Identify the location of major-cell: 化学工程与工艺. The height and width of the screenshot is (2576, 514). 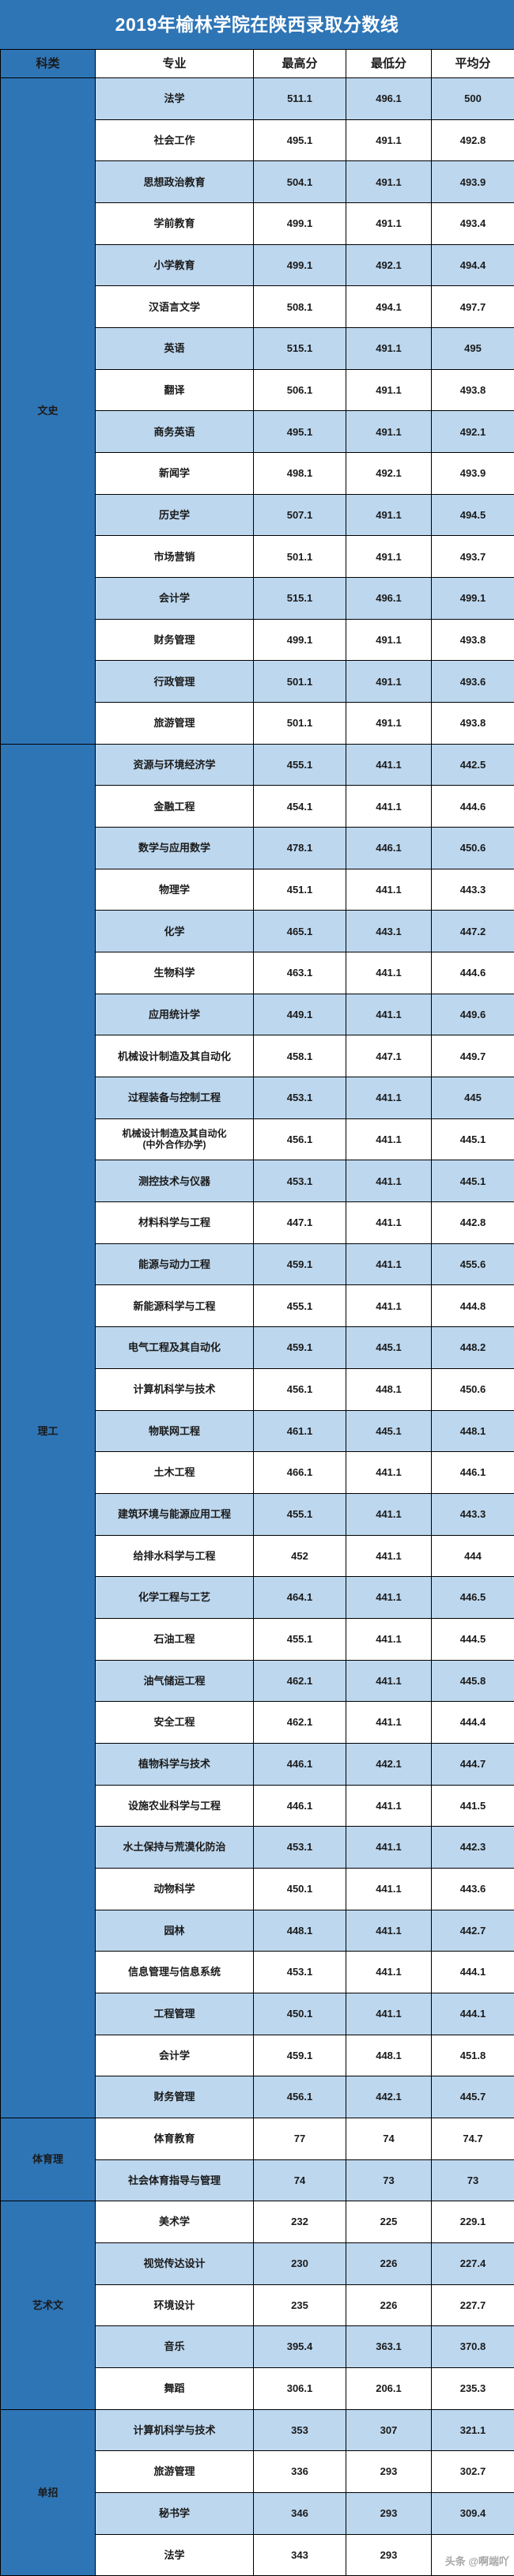
(174, 1597).